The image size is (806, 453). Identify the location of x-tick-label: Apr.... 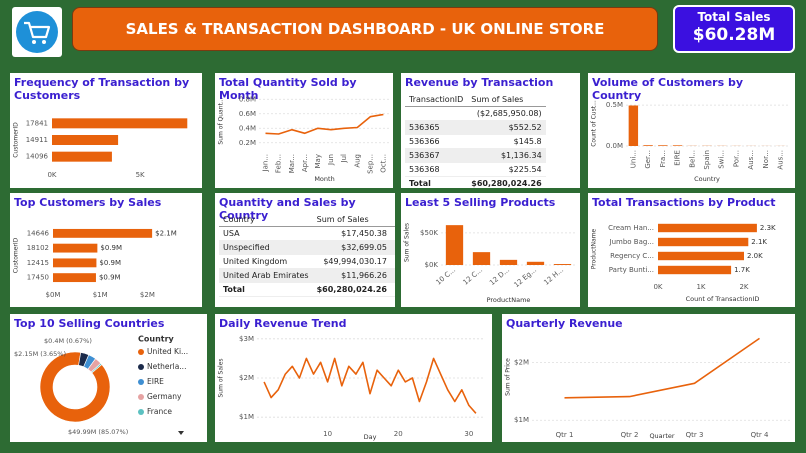
(305, 163).